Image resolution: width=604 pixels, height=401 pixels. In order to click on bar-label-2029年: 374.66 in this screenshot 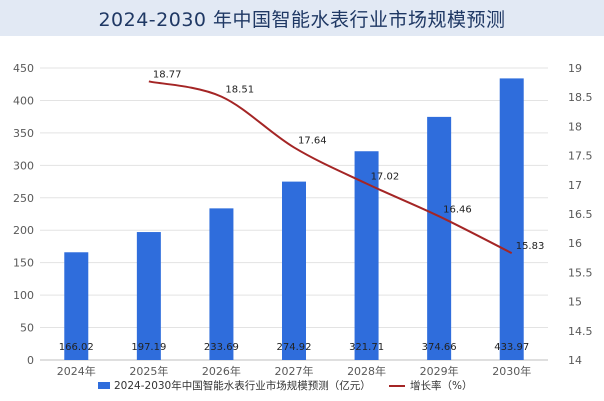, I will do `click(439, 347)`.